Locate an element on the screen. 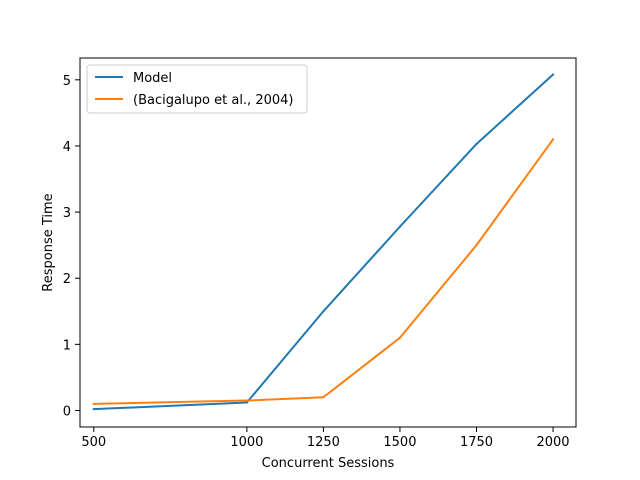 The width and height of the screenshot is (640, 480). x-tick-label: 1250 is located at coordinates (323, 442).